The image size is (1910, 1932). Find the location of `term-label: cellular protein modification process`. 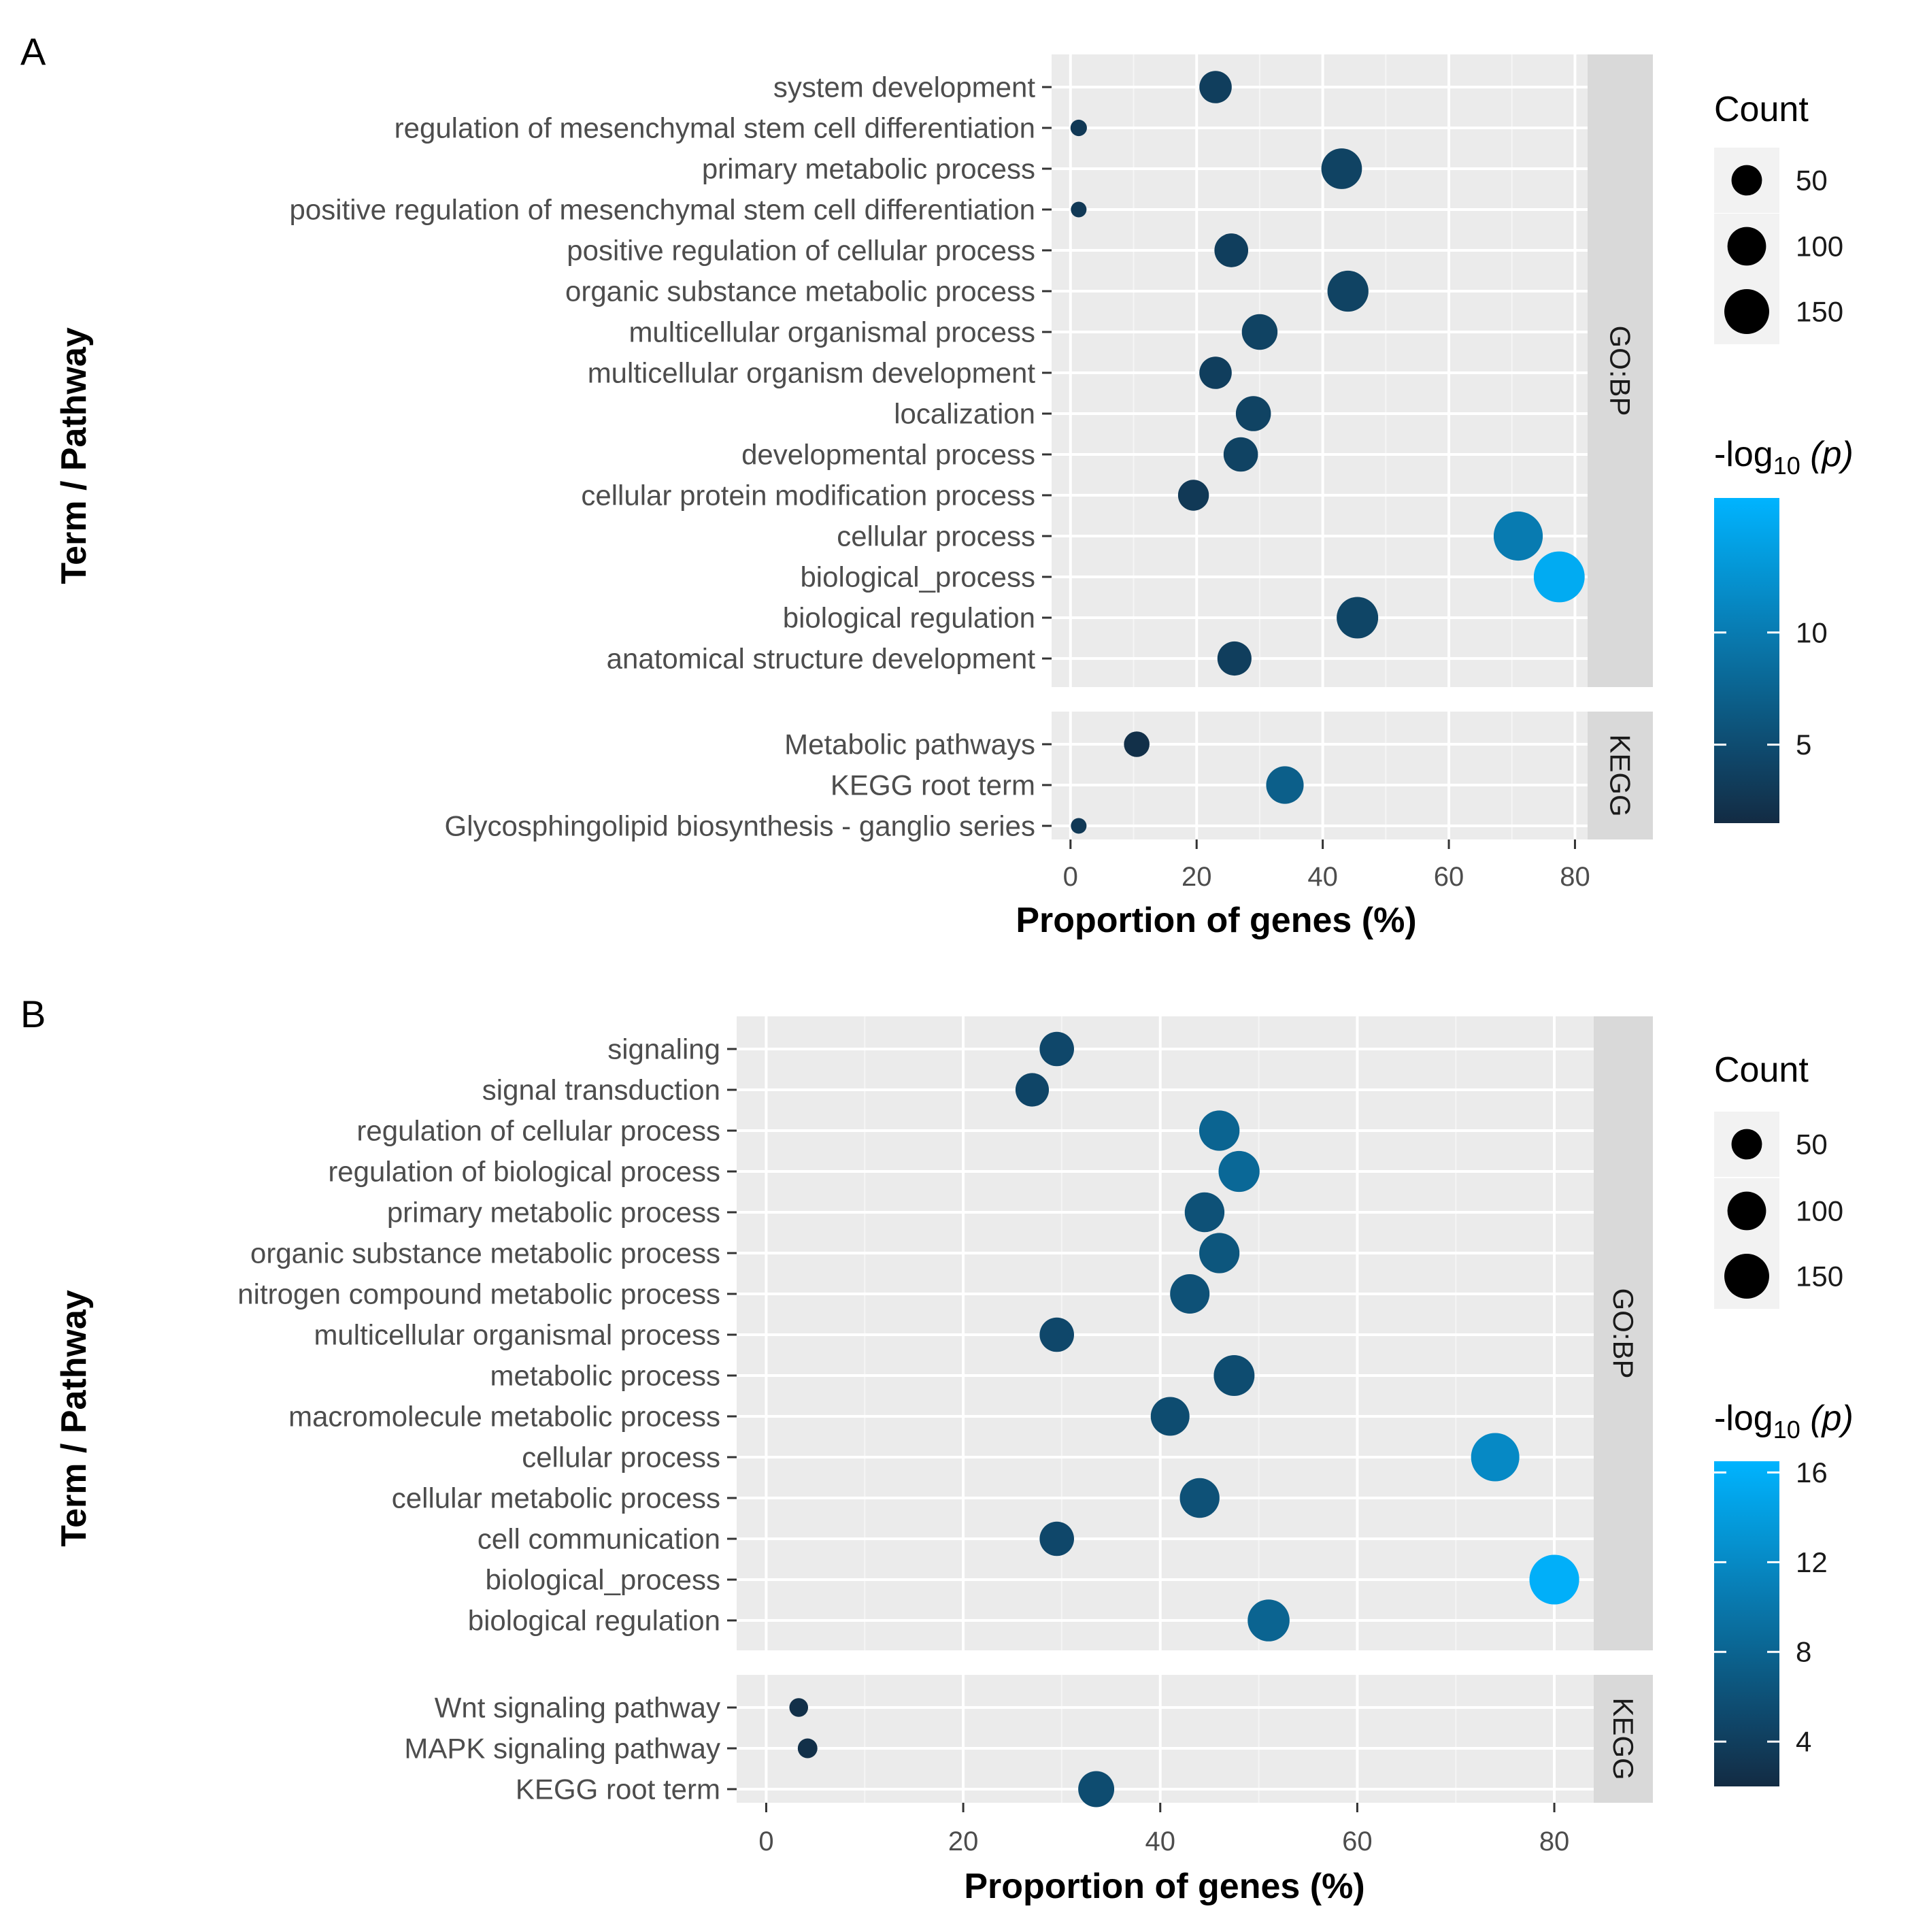

term-label: cellular protein modification process is located at coordinates (808, 496).